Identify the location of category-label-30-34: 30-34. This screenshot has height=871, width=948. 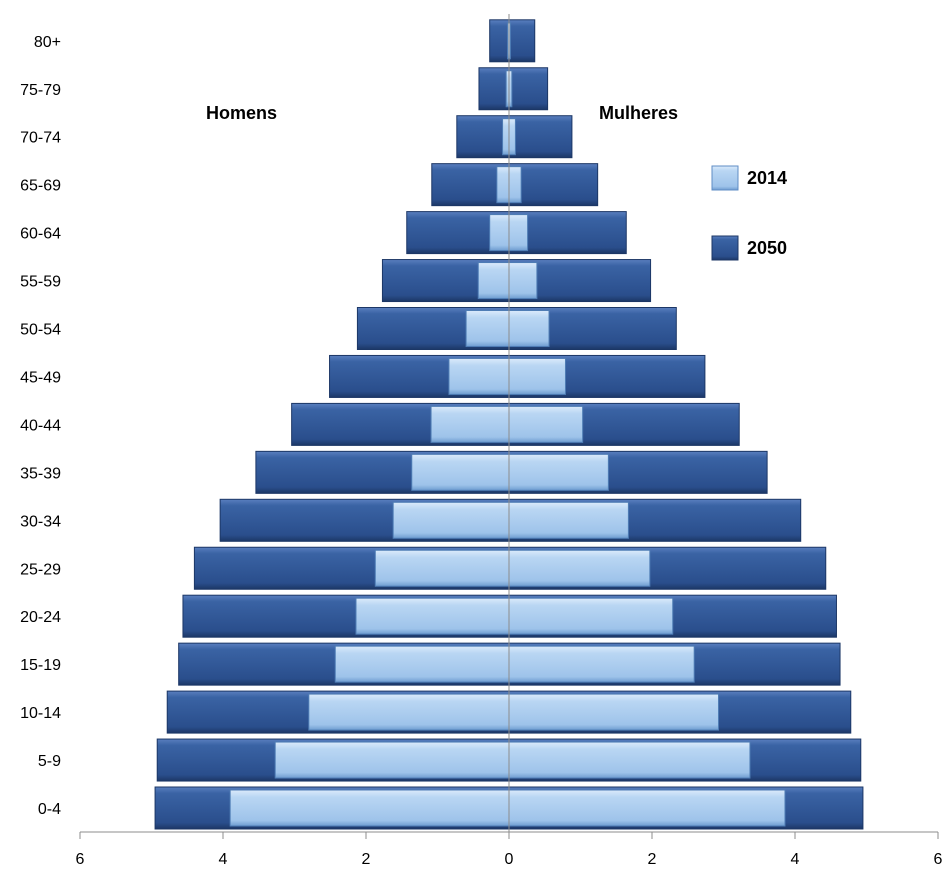
(40, 521).